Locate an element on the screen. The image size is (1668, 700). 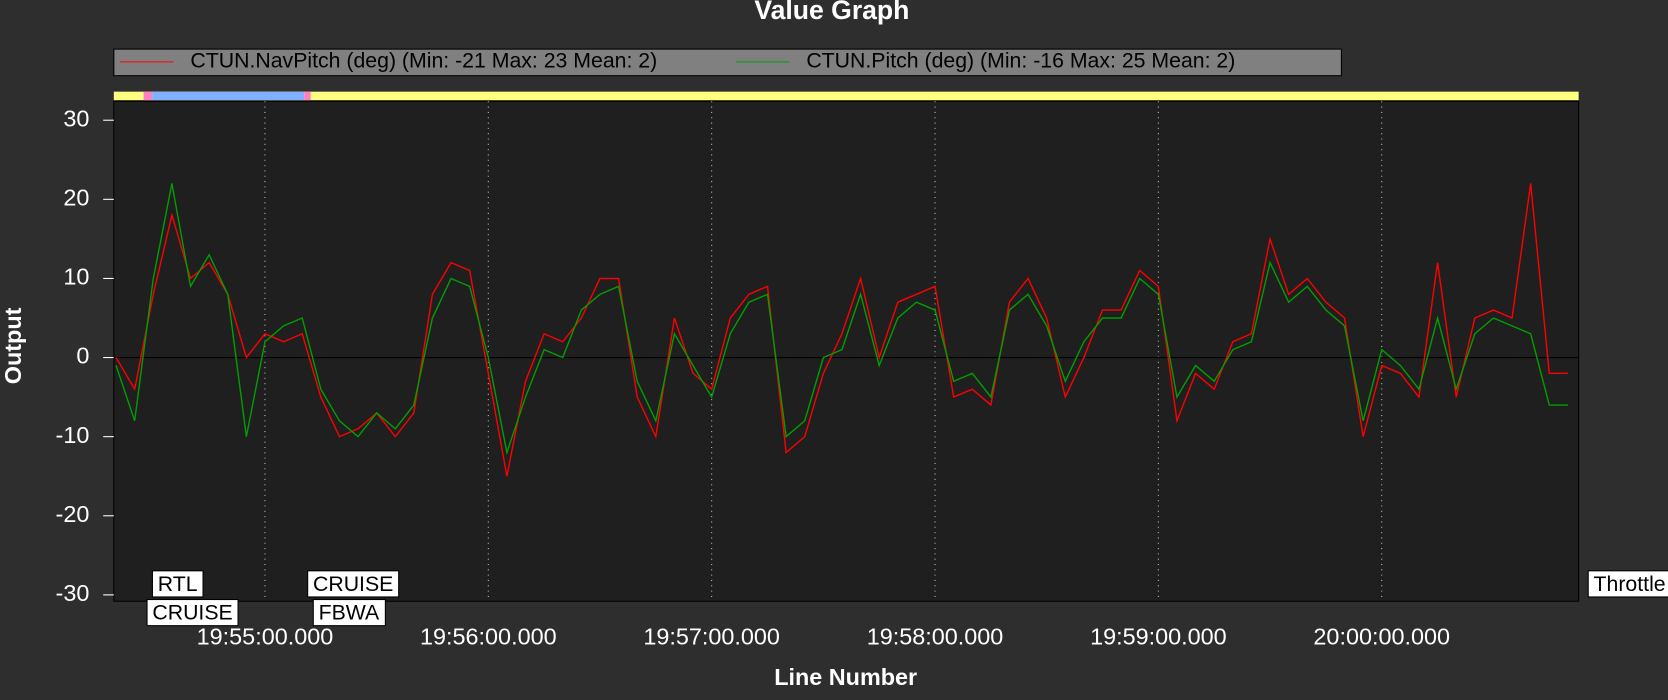
x-tick-label: 19:59:00.000 is located at coordinates (1158, 637).